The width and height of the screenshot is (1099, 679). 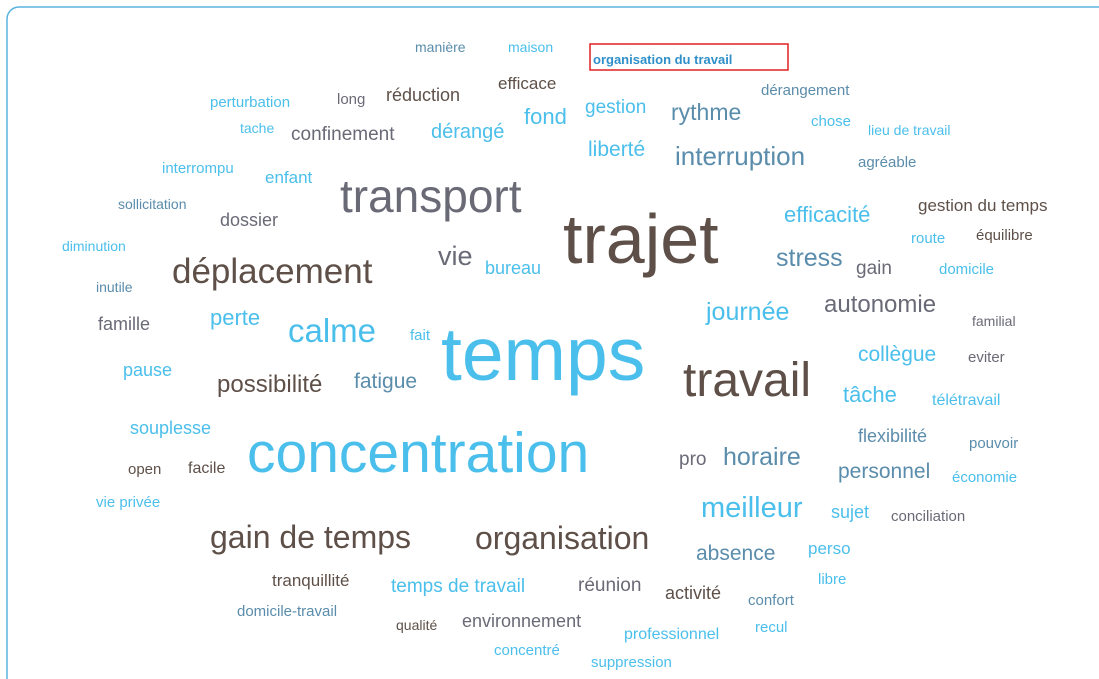 I want to click on word: organisation, so click(x=562, y=538).